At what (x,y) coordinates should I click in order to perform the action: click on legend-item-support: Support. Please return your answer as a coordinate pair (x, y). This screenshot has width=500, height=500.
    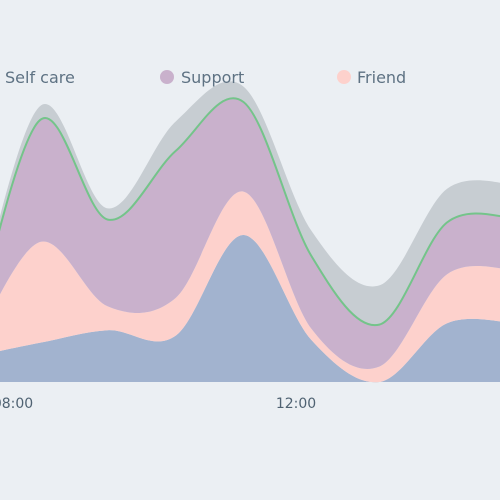
    Looking at the image, I should click on (202, 77).